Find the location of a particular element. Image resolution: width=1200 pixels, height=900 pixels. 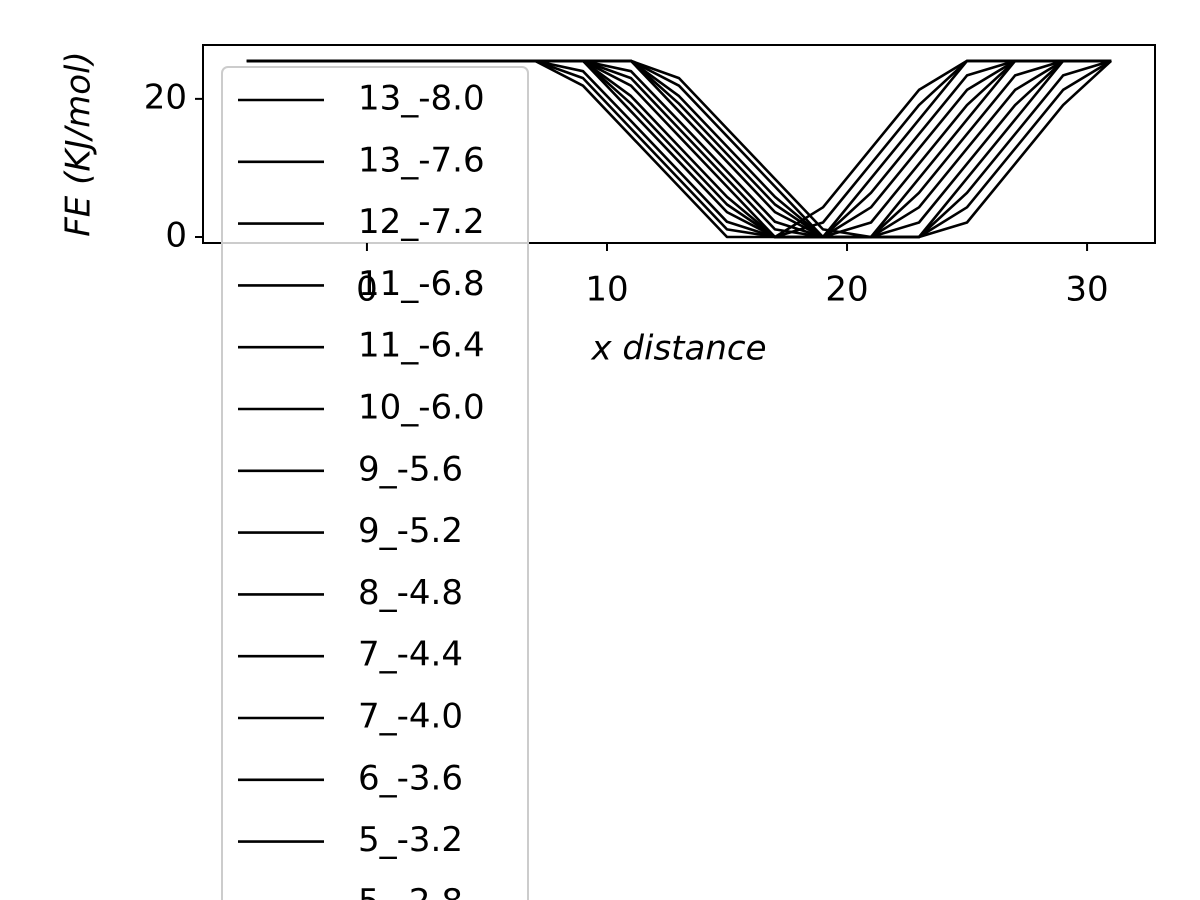

legend-label: 10_-6.0 is located at coordinates (421, 408).